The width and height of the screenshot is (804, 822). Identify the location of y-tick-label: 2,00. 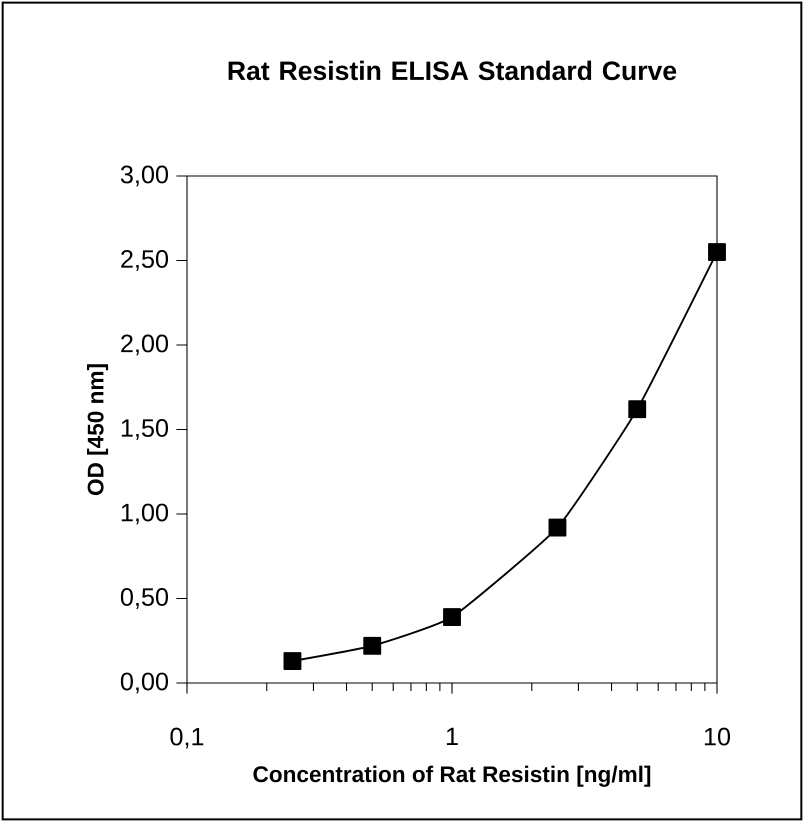
(144, 345).